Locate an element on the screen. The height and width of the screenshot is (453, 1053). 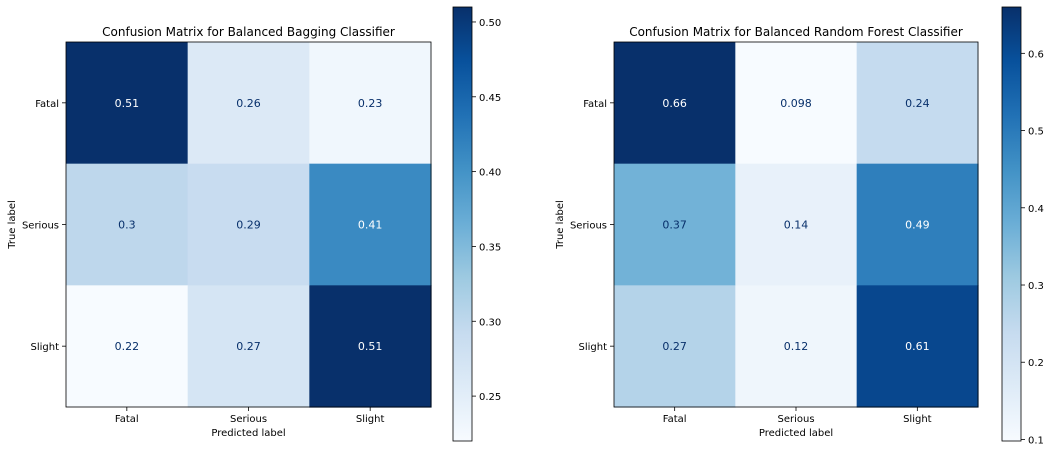
cell-value-label: 0.26 is located at coordinates (248, 103).